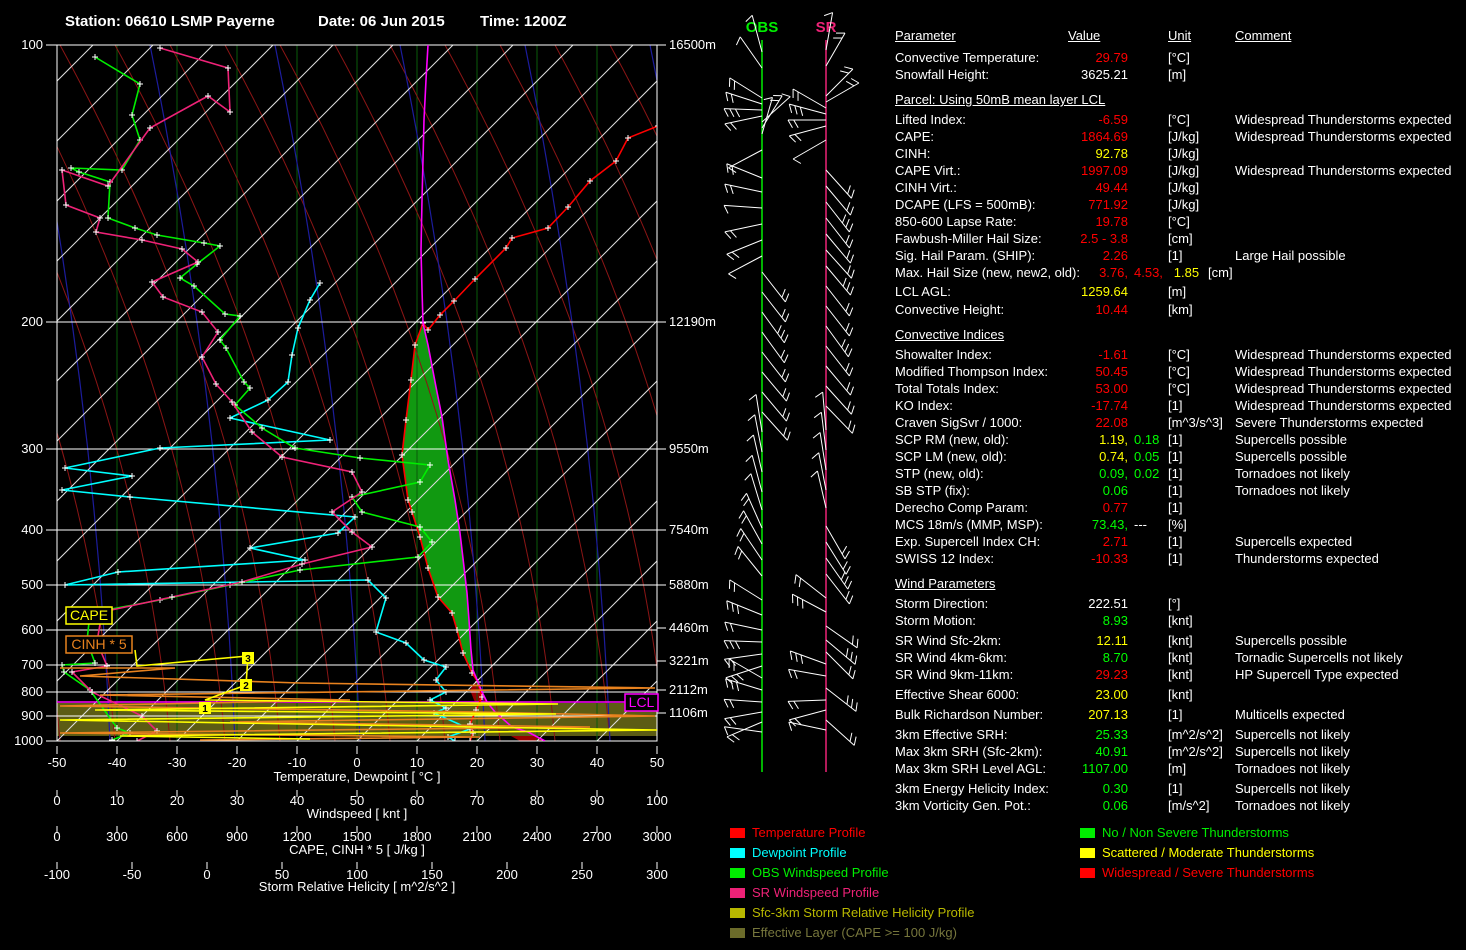 Image resolution: width=1466 pixels, height=950 pixels. What do you see at coordinates (952, 439) in the screenshot?
I see `param-label: SCP RM (new, old):` at bounding box center [952, 439].